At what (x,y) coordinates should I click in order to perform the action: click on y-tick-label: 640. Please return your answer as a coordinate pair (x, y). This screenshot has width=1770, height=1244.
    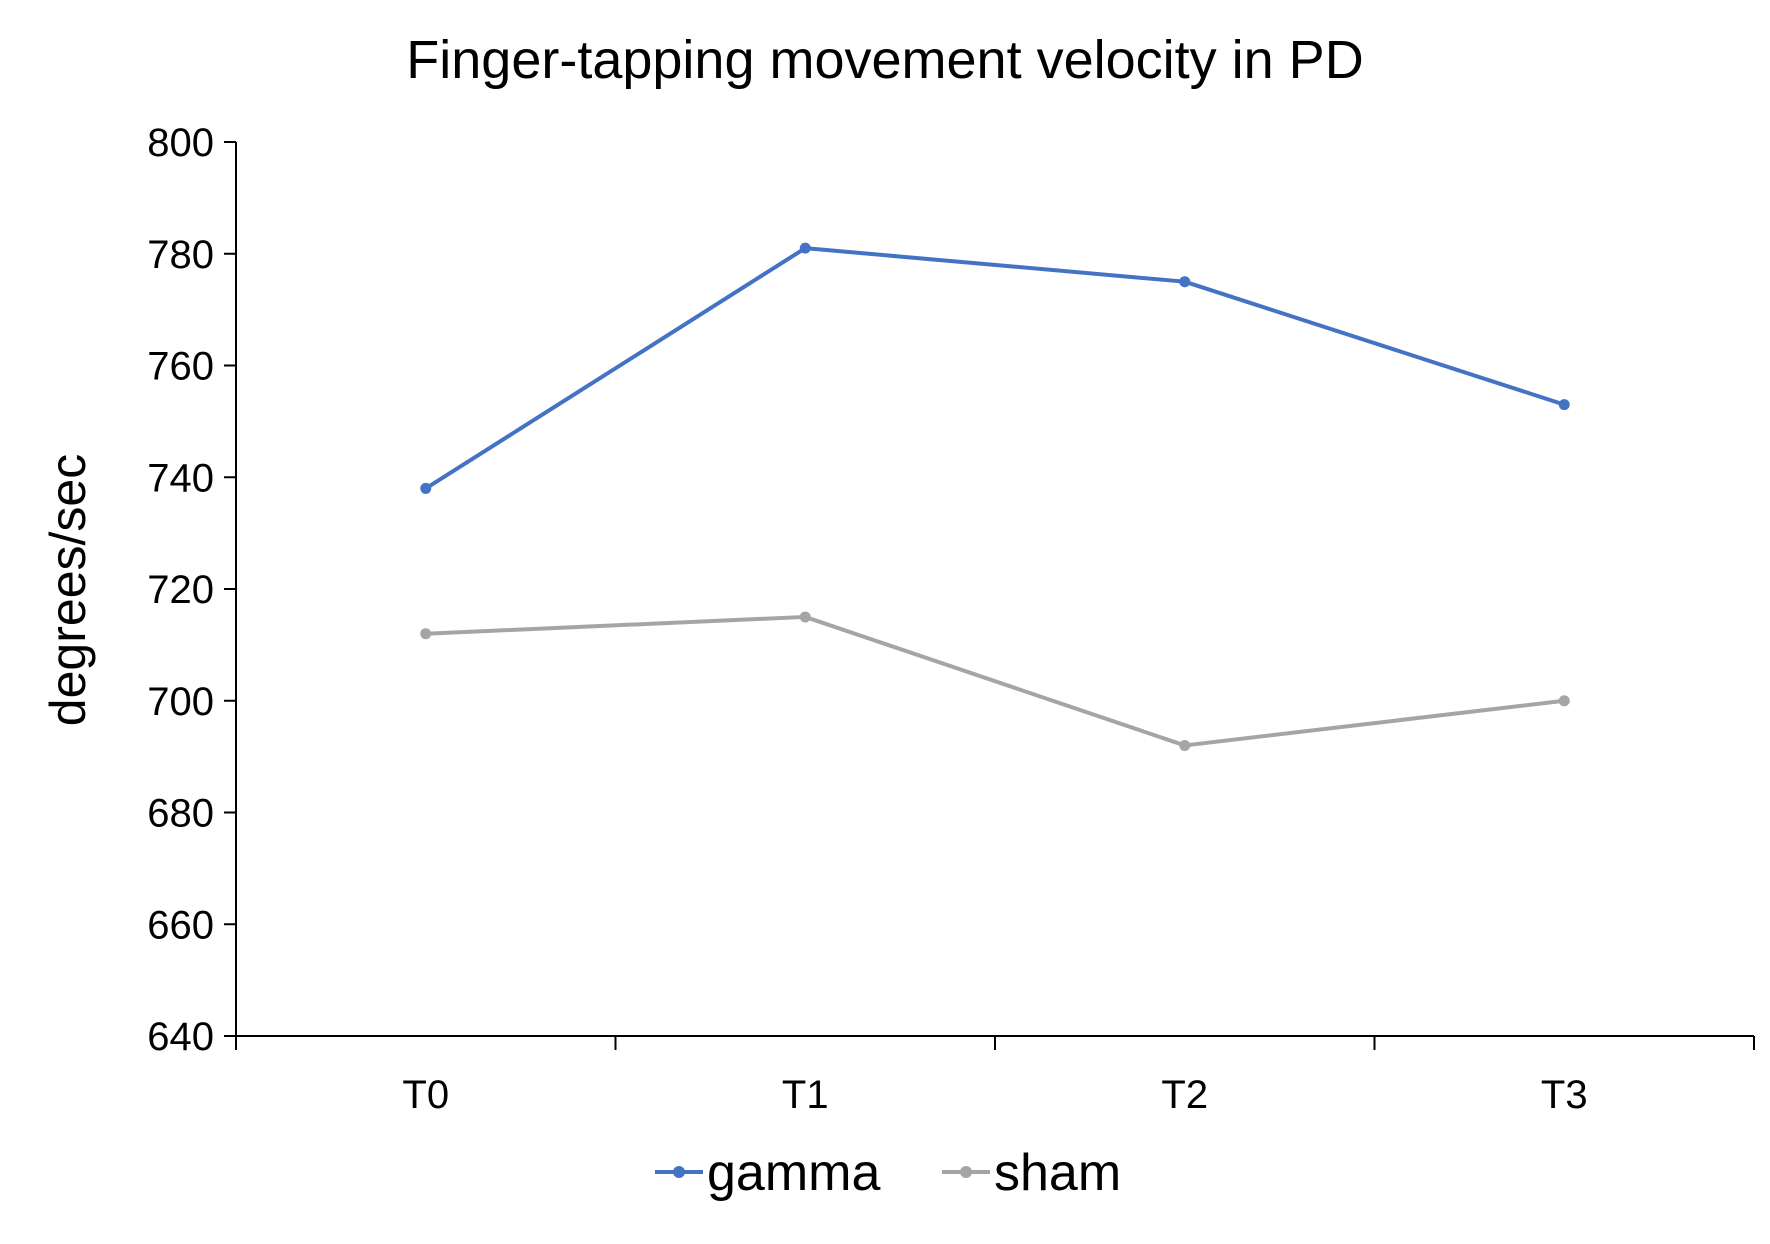
    Looking at the image, I should click on (180, 1037).